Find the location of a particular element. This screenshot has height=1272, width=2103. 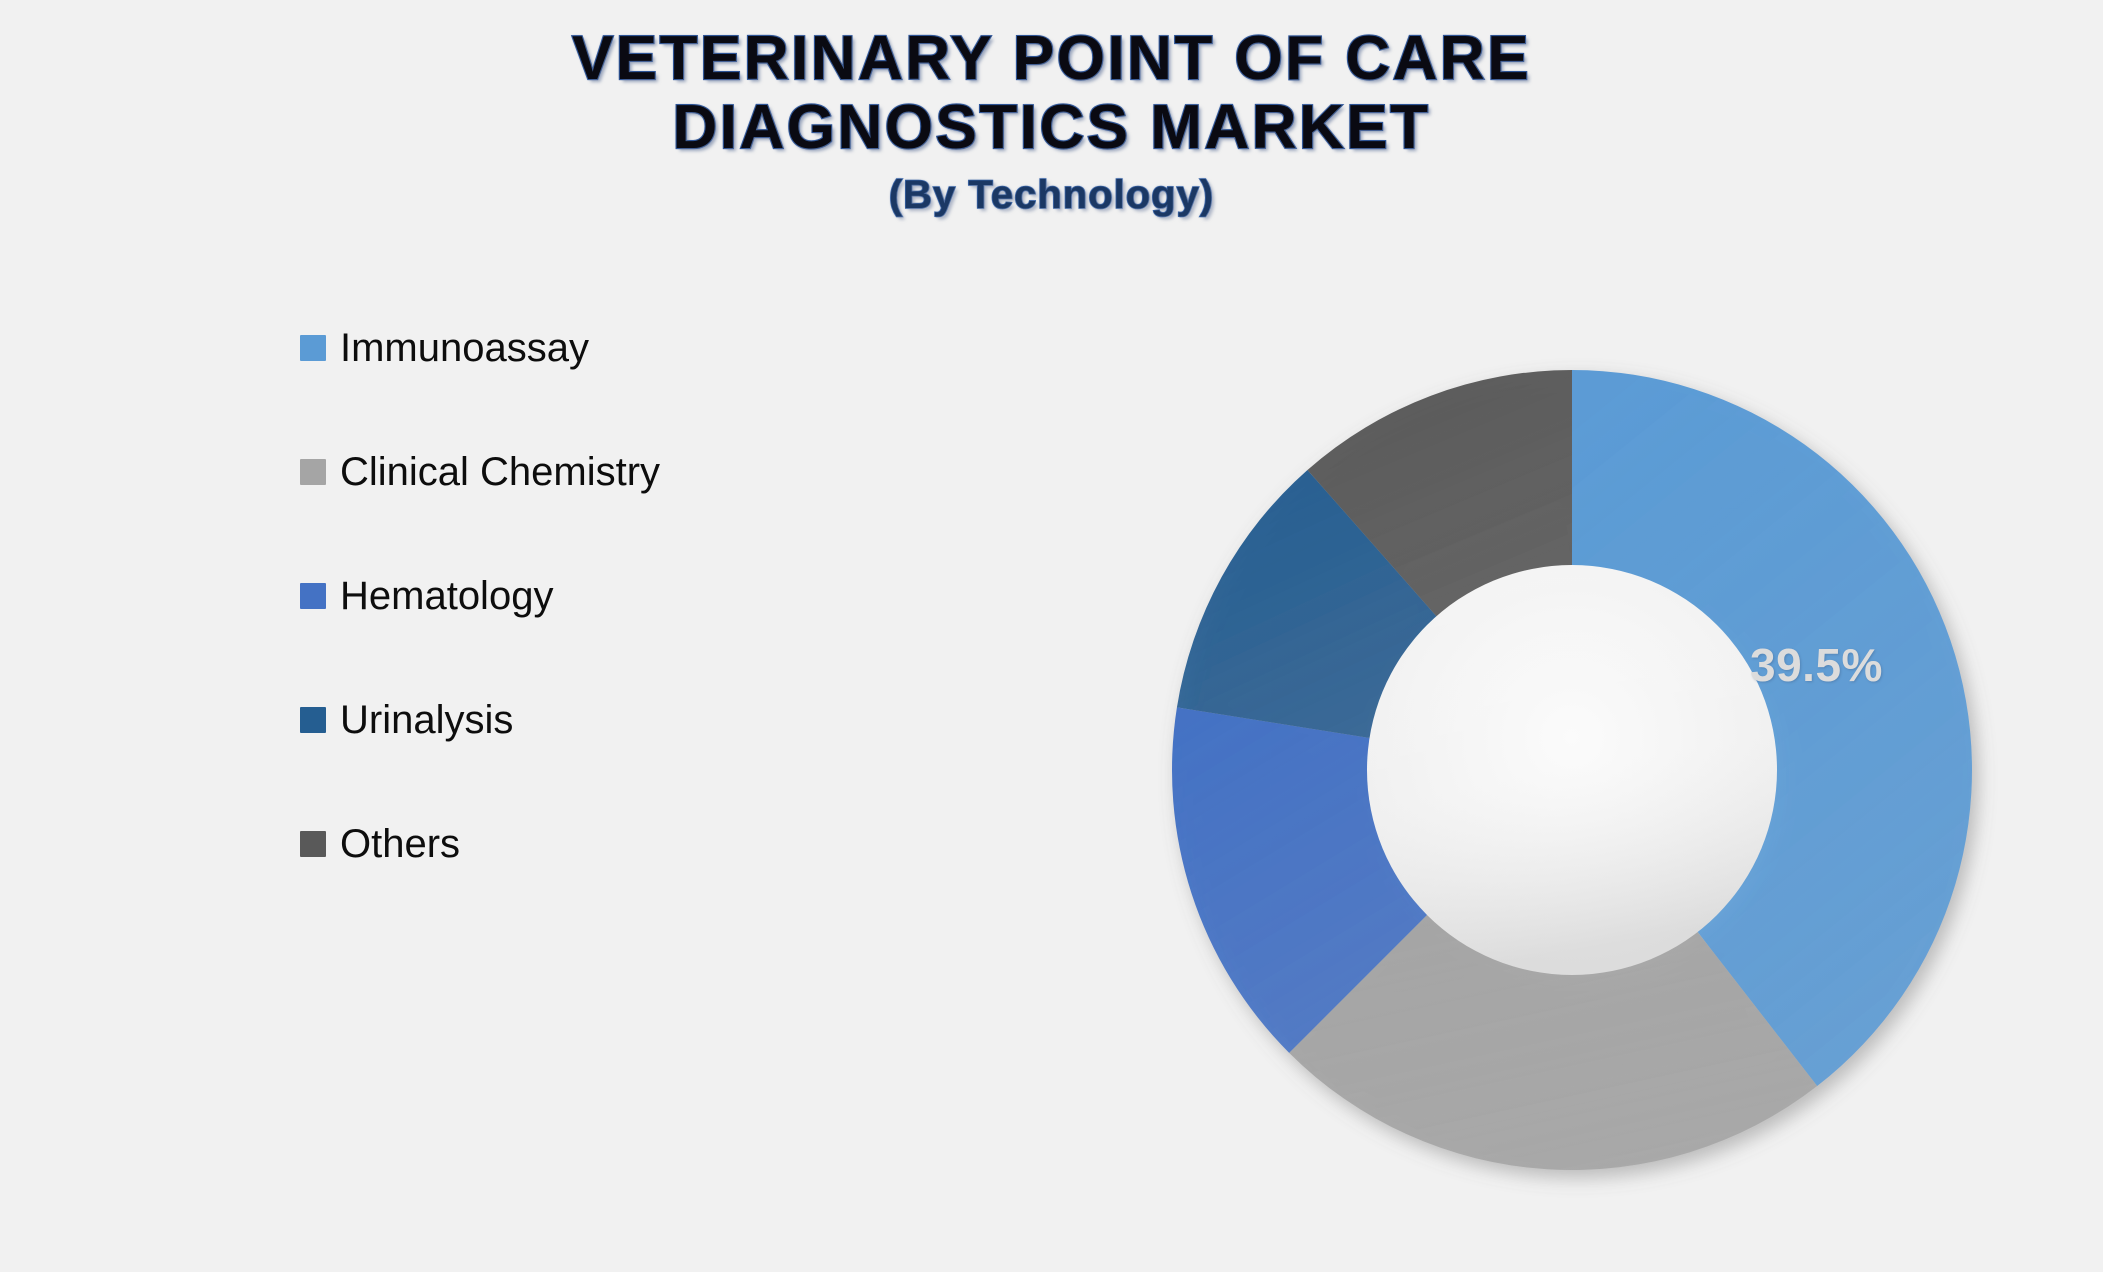

donut-hole-sheen is located at coordinates (1572, 770).